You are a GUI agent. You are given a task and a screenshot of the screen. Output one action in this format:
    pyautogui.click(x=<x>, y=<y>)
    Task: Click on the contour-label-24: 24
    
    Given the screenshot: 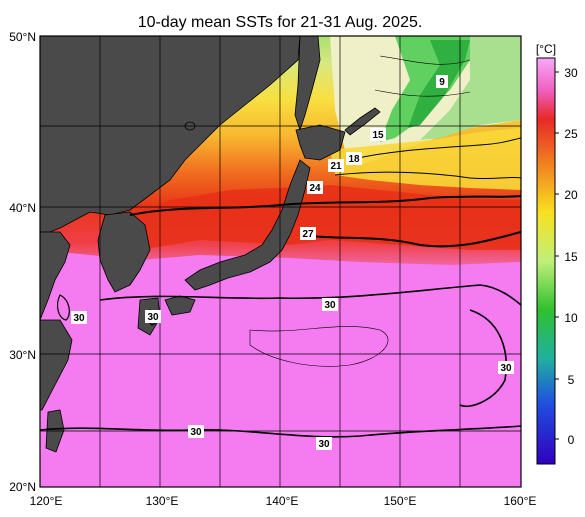 What is the action you would take?
    pyautogui.click(x=315, y=187)
    